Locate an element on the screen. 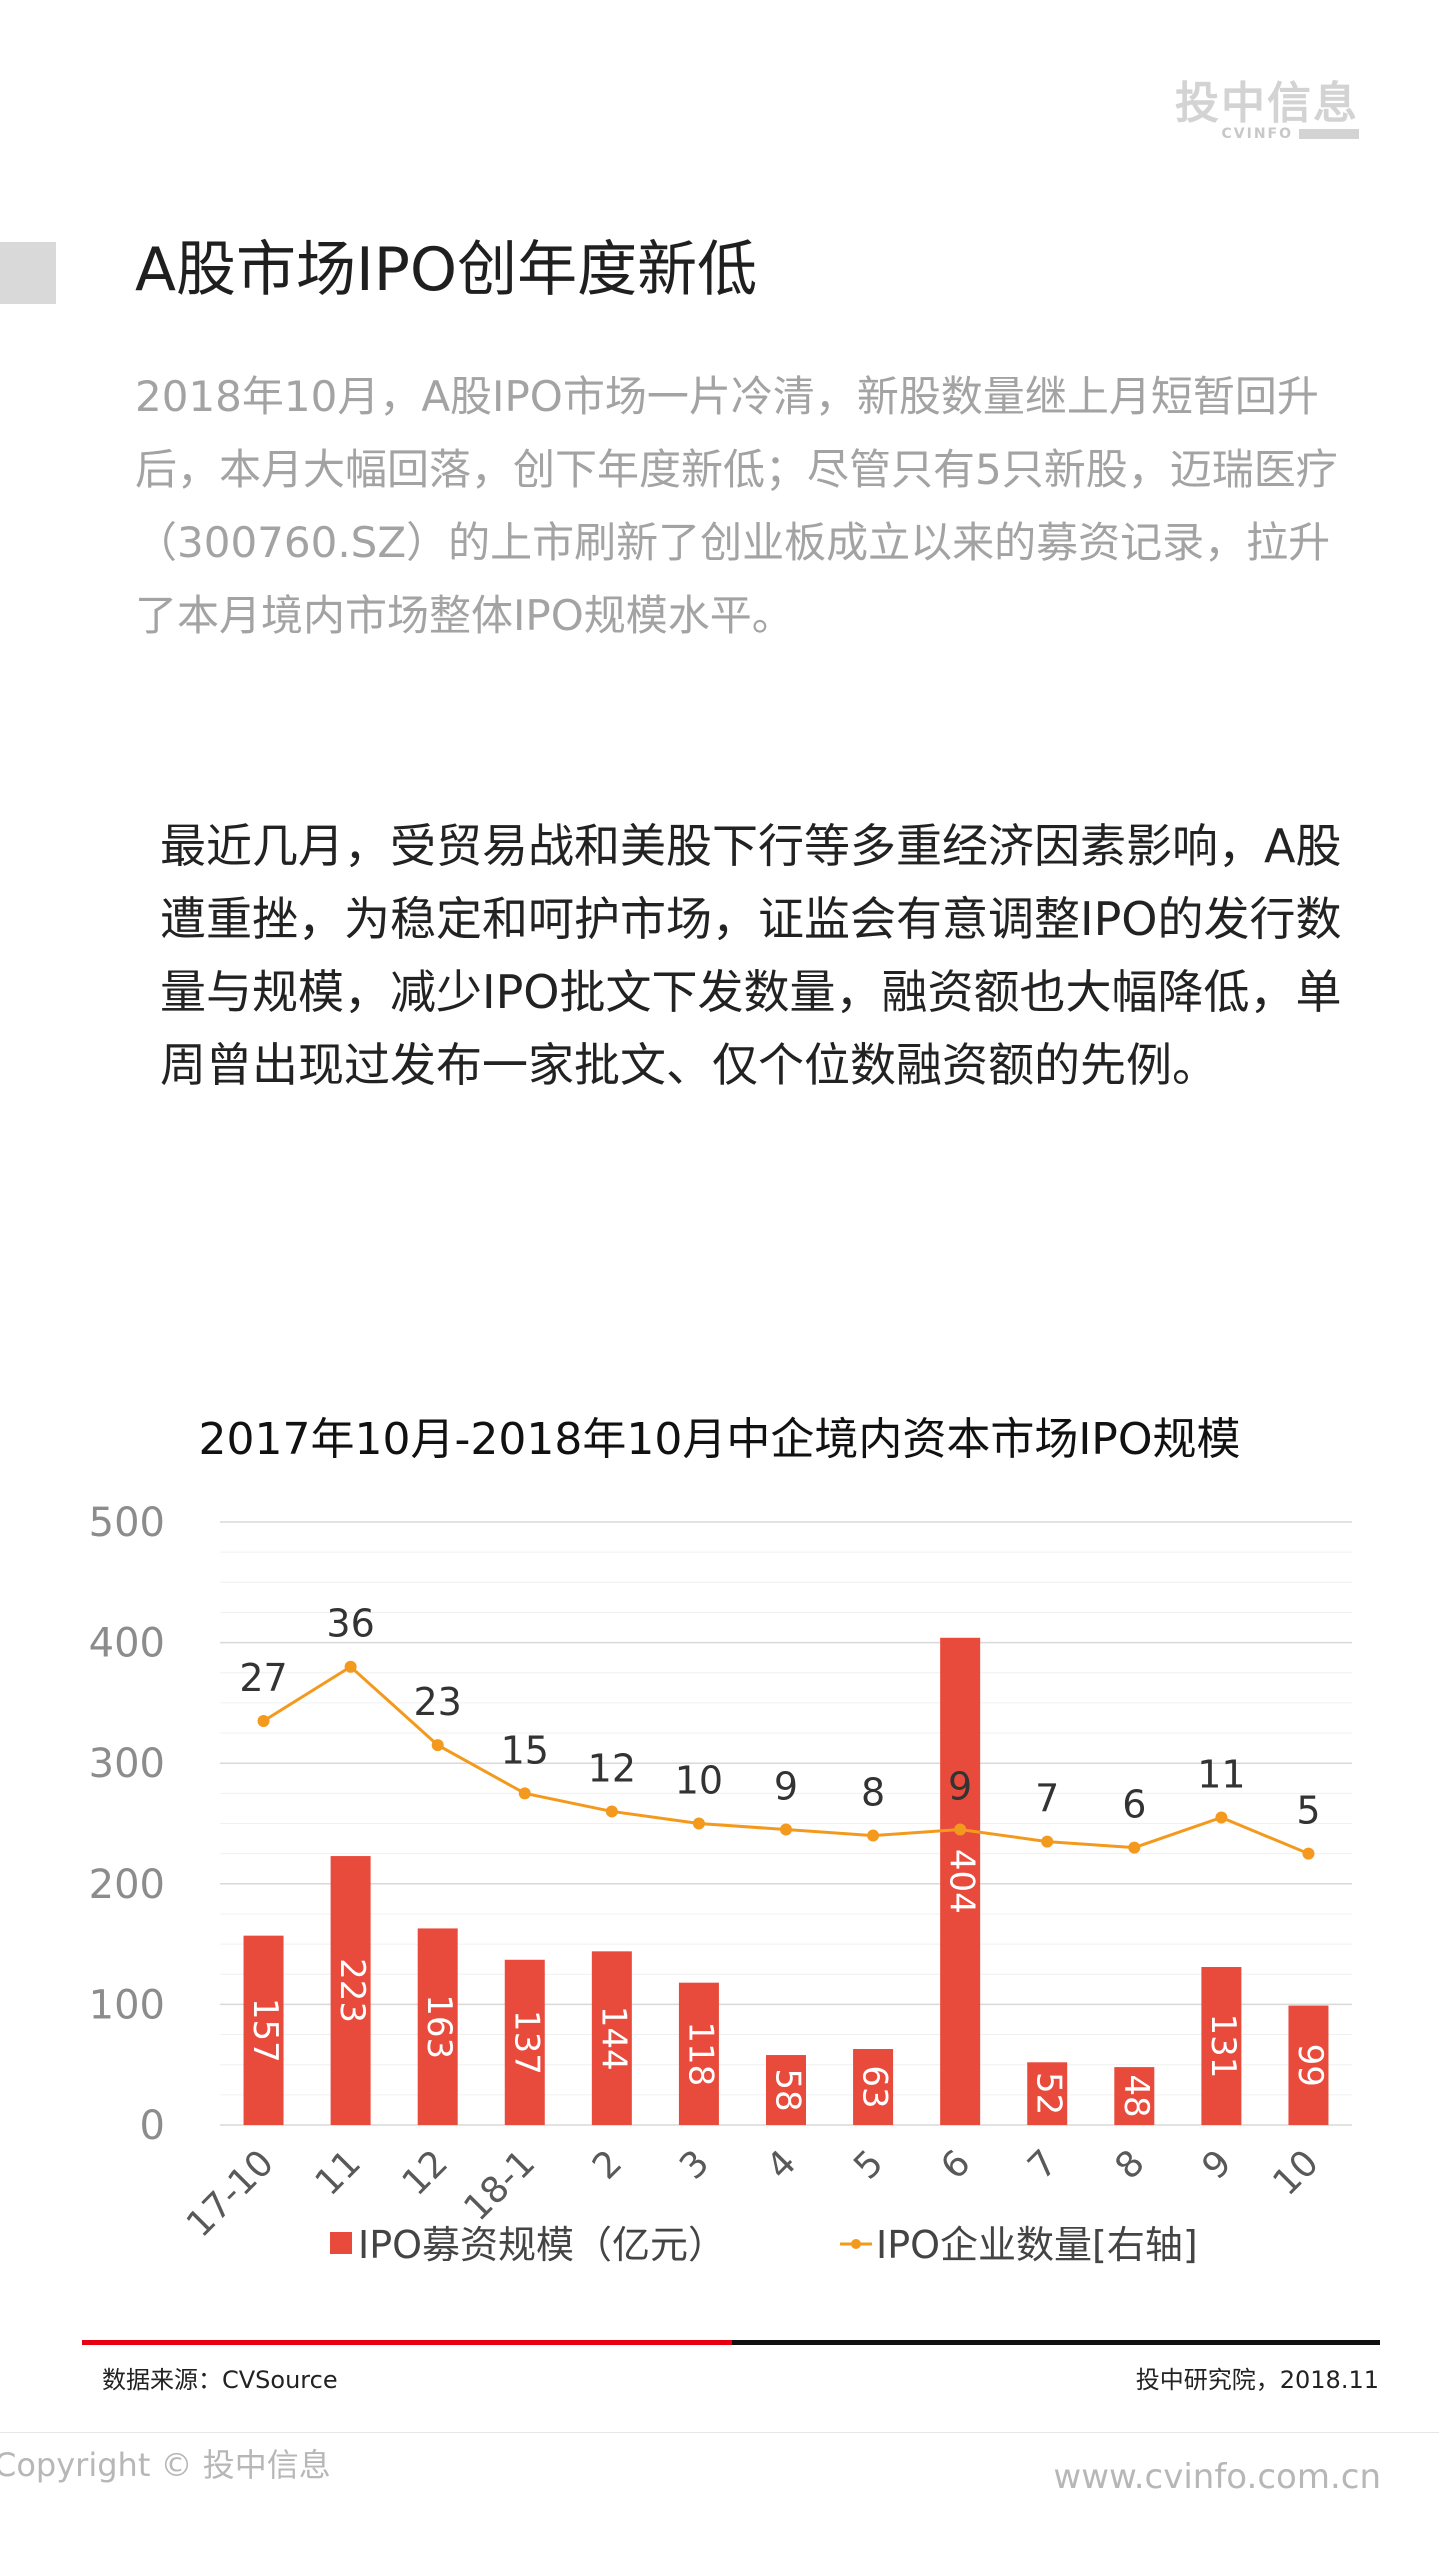 Image resolution: width=1439 pixels, height=2559 pixels. x-tick-label: 11 is located at coordinates (338, 2172).